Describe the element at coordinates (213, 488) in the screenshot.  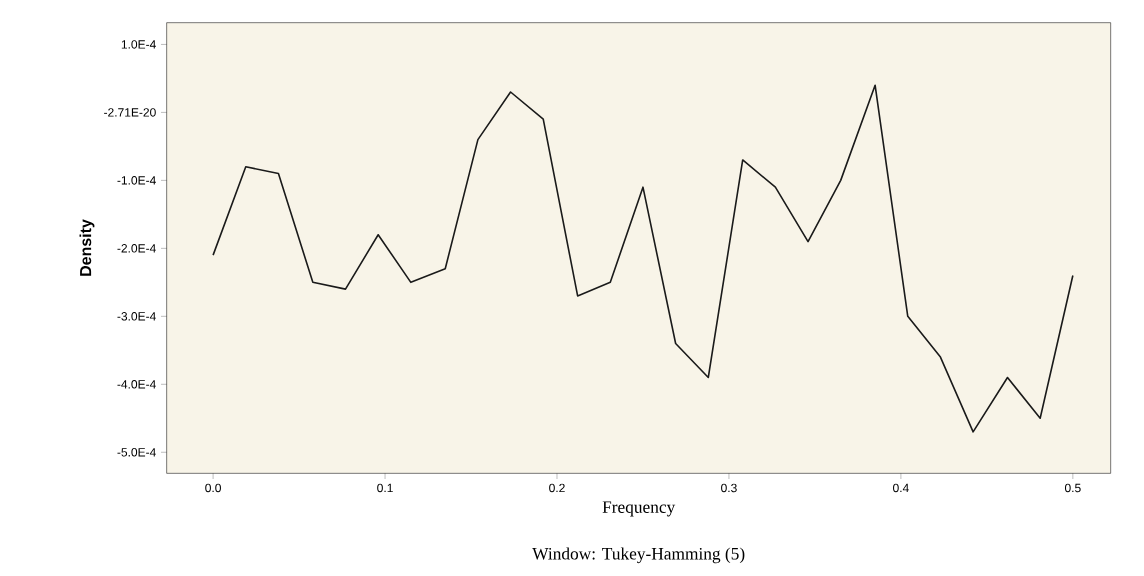
I see `x-tick-label: 0.0` at that location.